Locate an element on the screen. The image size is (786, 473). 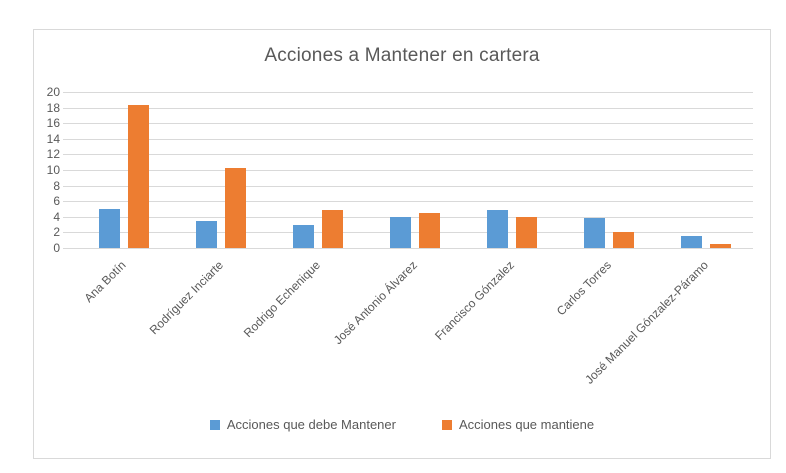
legend-label: Acciones que mantiene is located at coordinates (526, 424).